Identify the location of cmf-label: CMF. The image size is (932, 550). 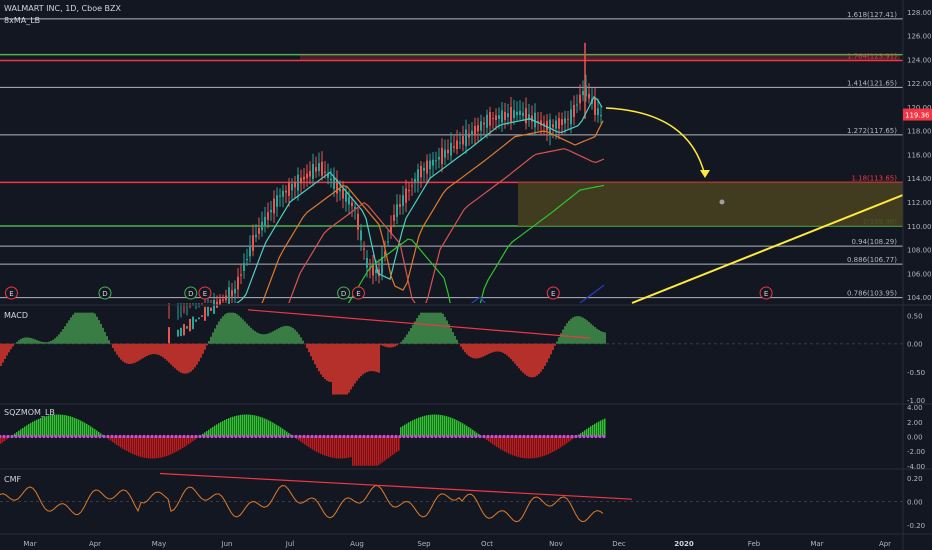
(13, 479).